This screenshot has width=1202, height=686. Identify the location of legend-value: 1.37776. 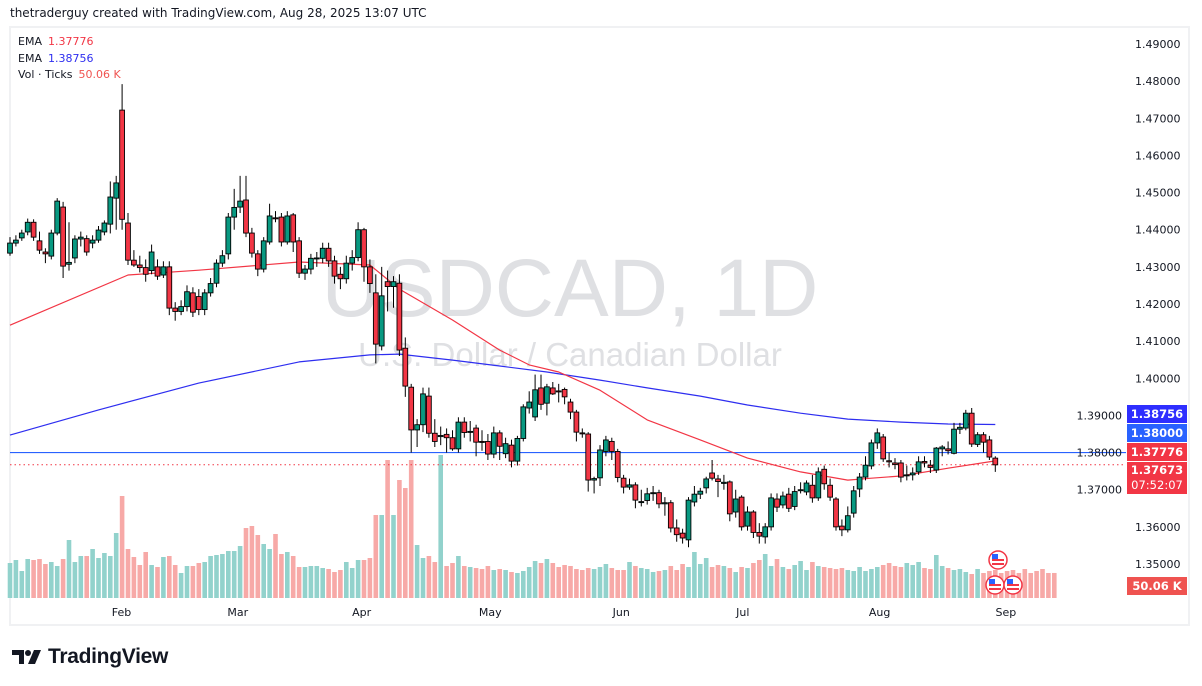
(70, 41).